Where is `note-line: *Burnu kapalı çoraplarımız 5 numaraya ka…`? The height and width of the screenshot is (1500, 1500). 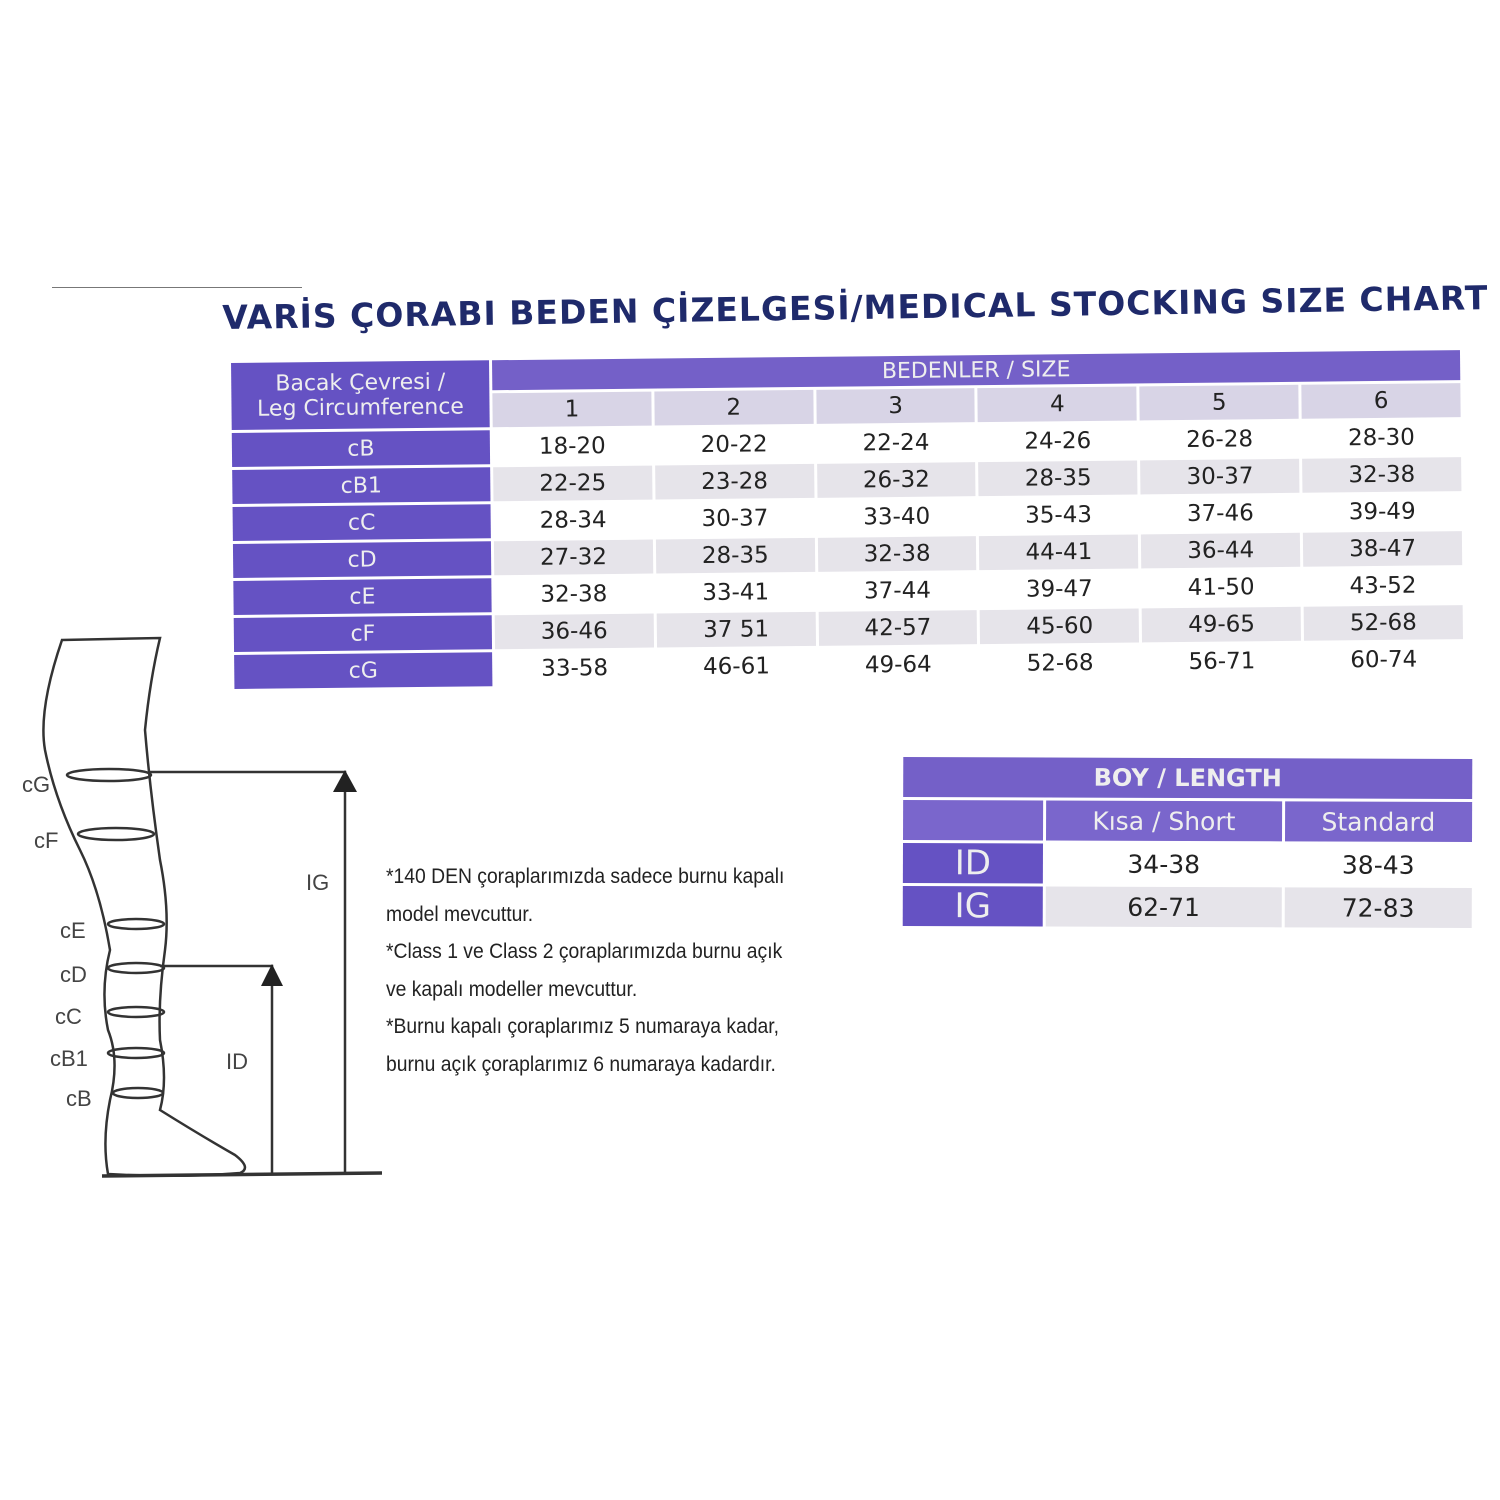 note-line: *Burnu kapalı çoraplarımız 5 numaraya ka… is located at coordinates (583, 1026).